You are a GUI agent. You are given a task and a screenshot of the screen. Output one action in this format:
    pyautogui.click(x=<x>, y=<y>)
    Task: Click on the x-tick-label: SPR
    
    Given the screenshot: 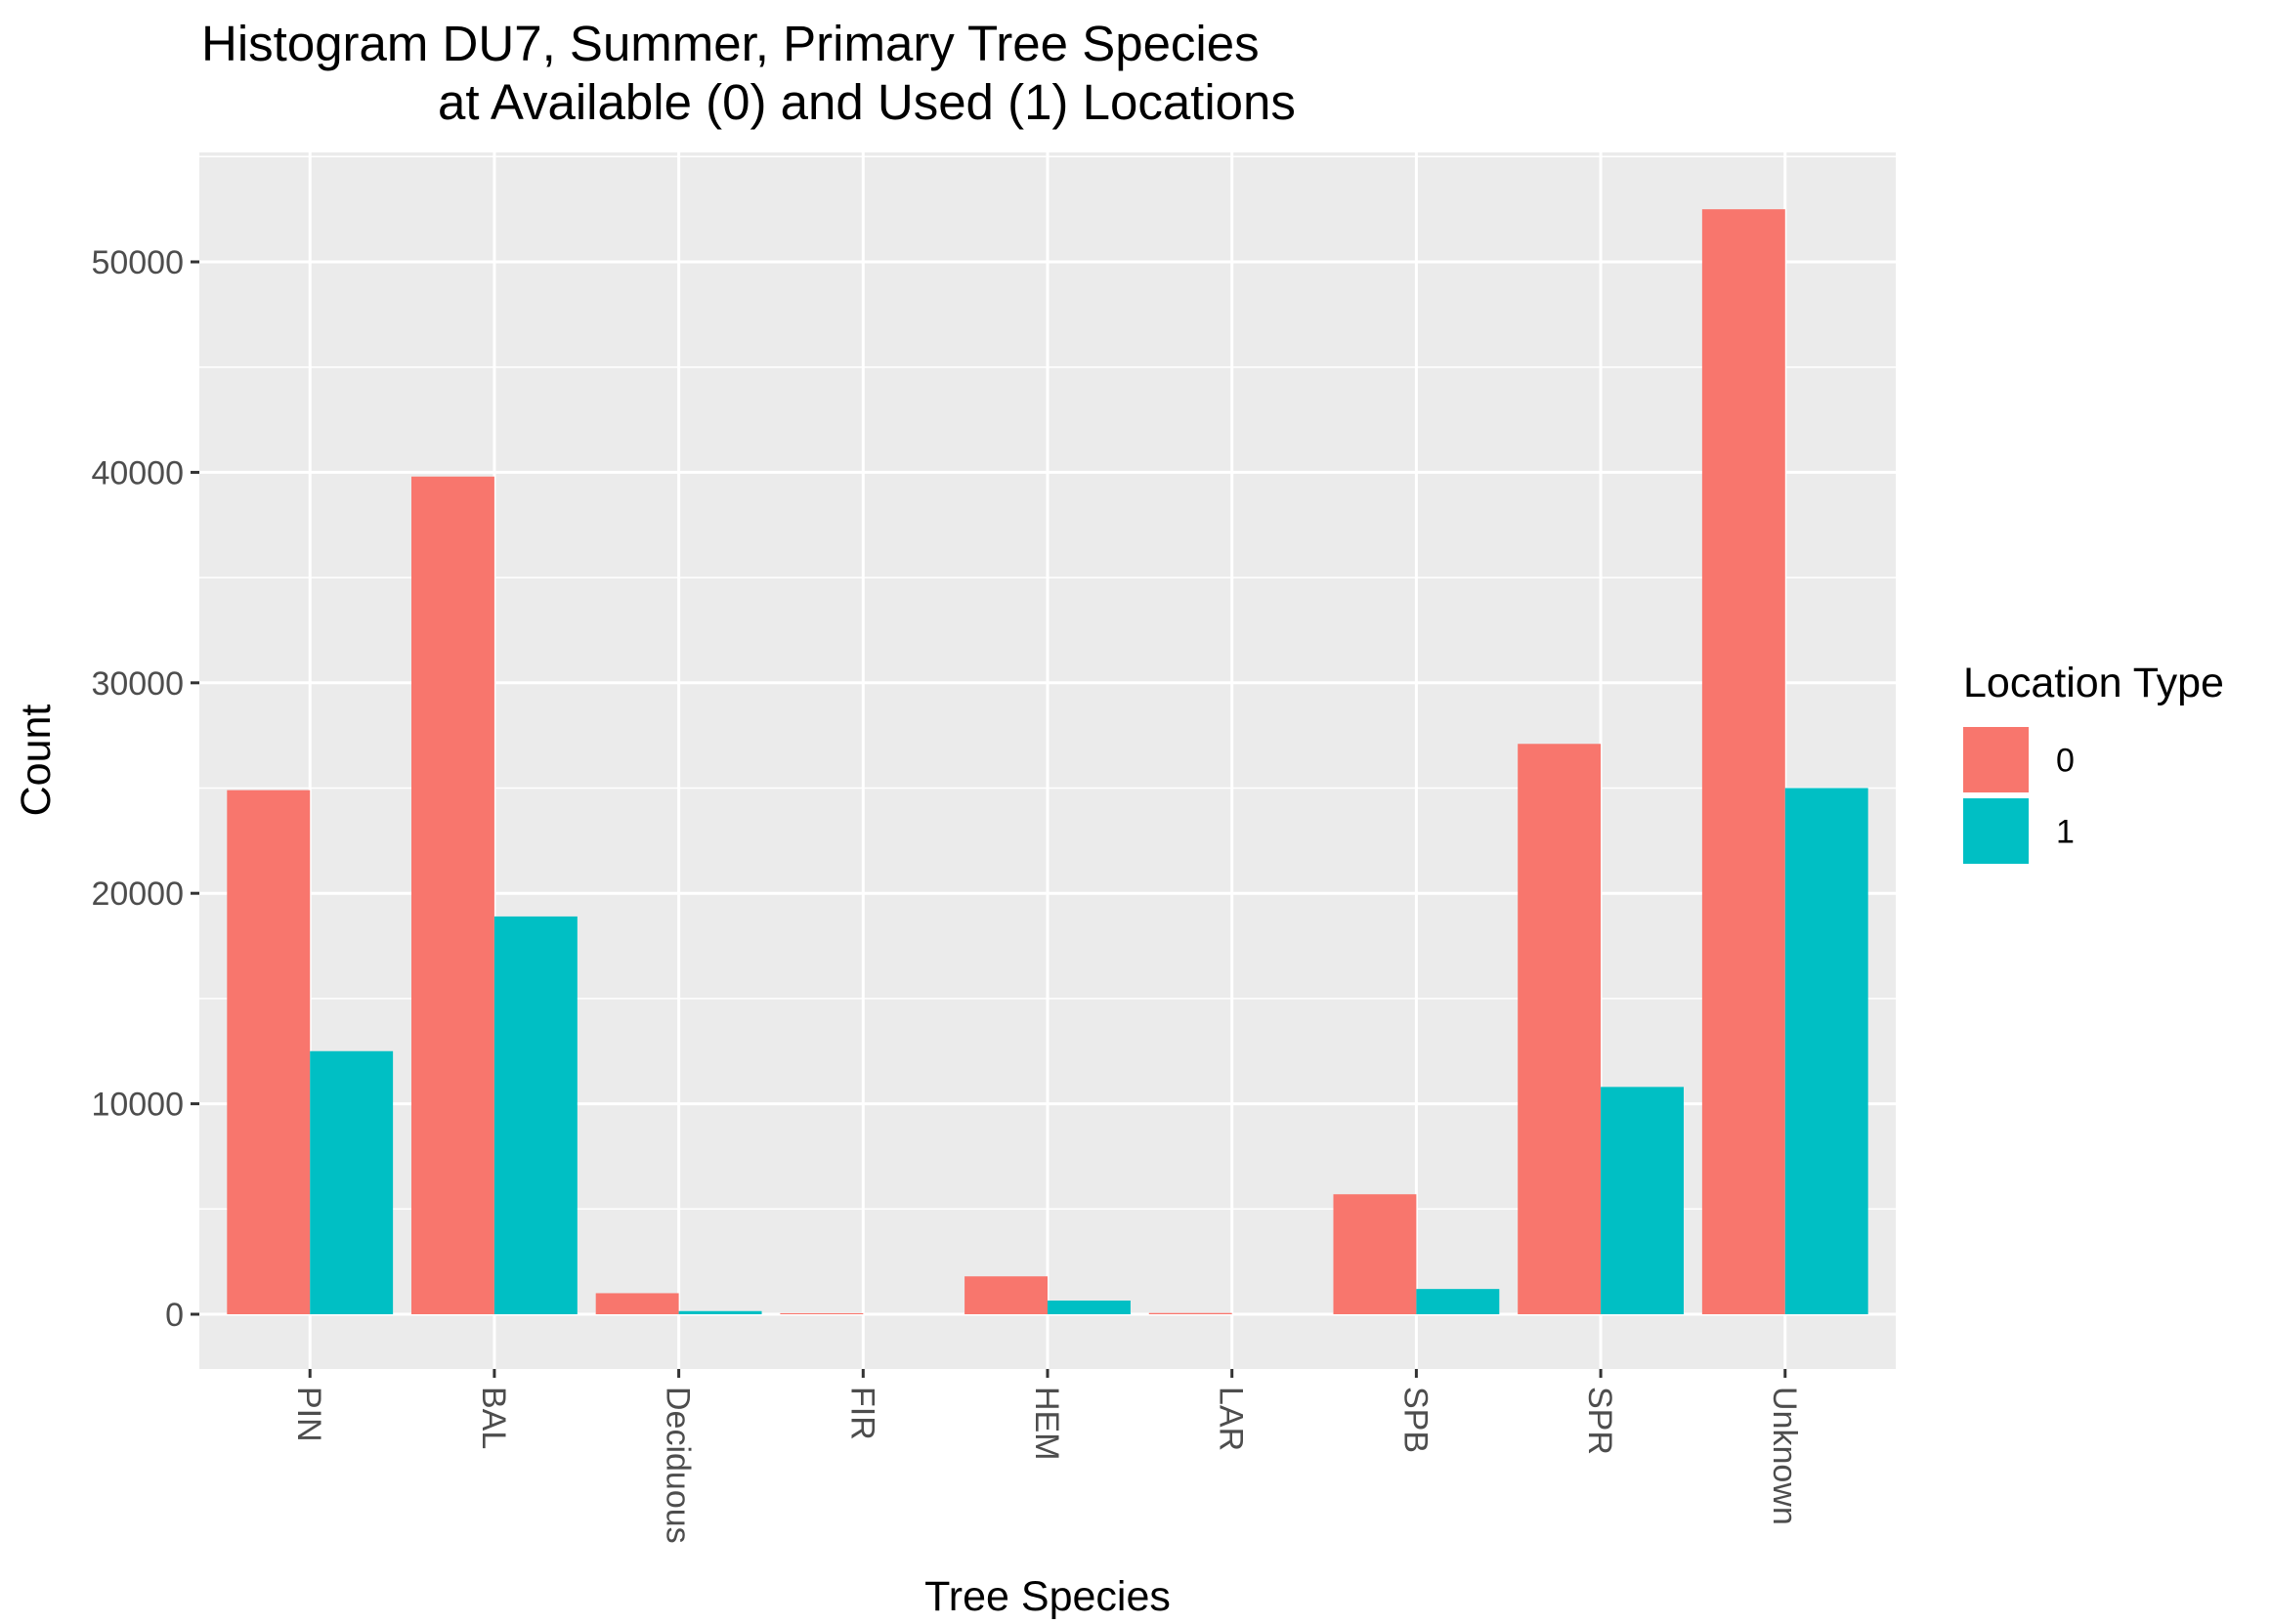 What is the action you would take?
    pyautogui.click(x=1599, y=1421)
    